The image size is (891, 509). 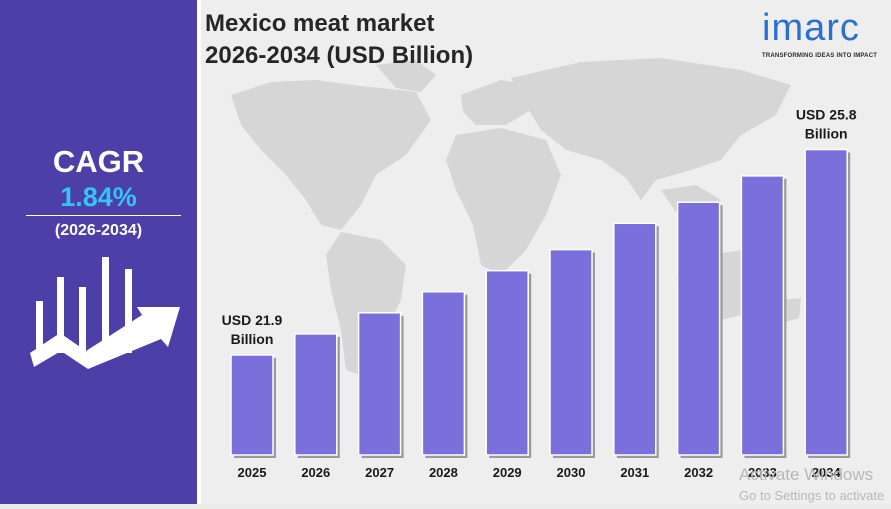 What do you see at coordinates (571, 352) in the screenshot?
I see `bar-2030` at bounding box center [571, 352].